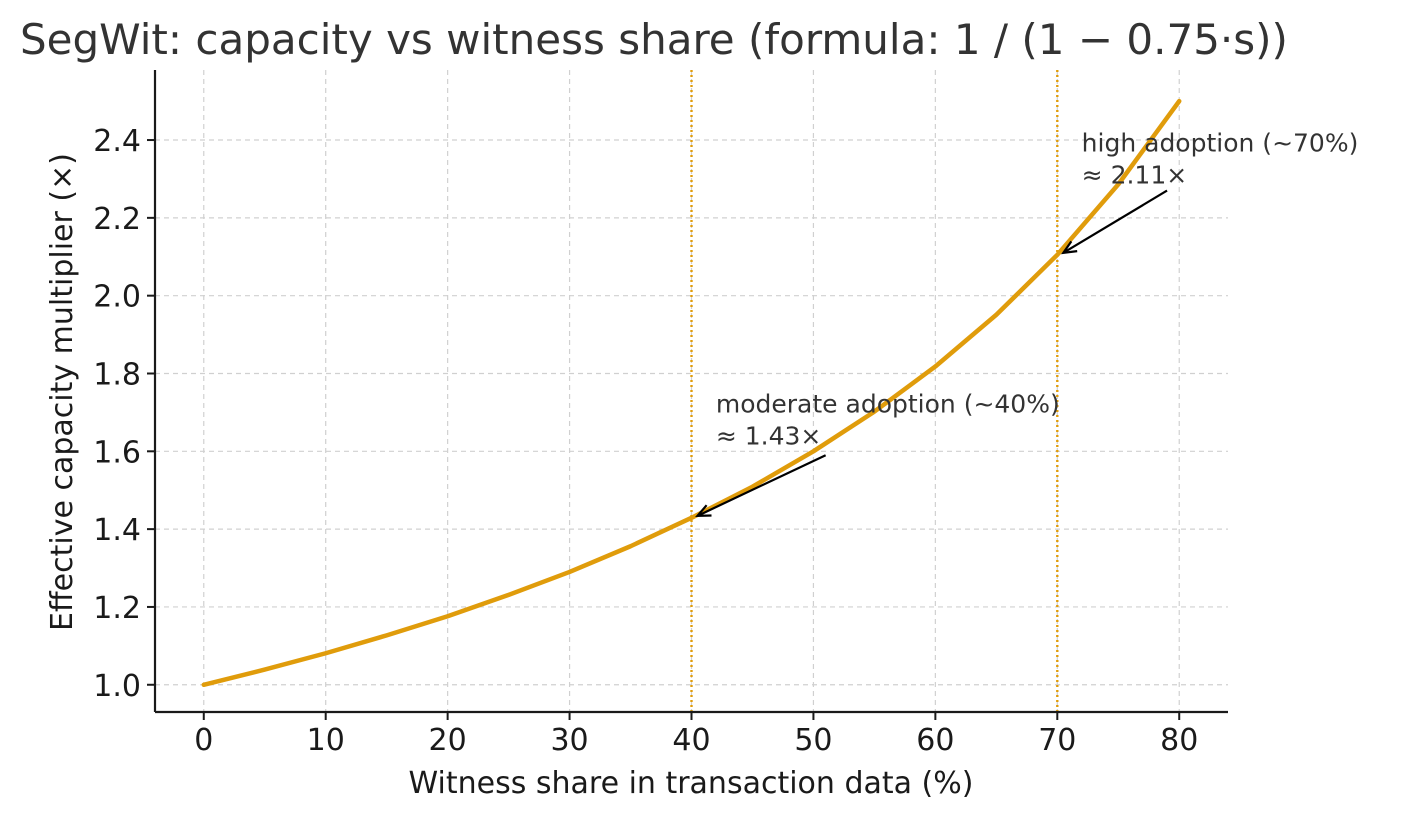  Describe the element at coordinates (1057, 740) in the screenshot. I see `x-tick-label-7: 70` at that location.